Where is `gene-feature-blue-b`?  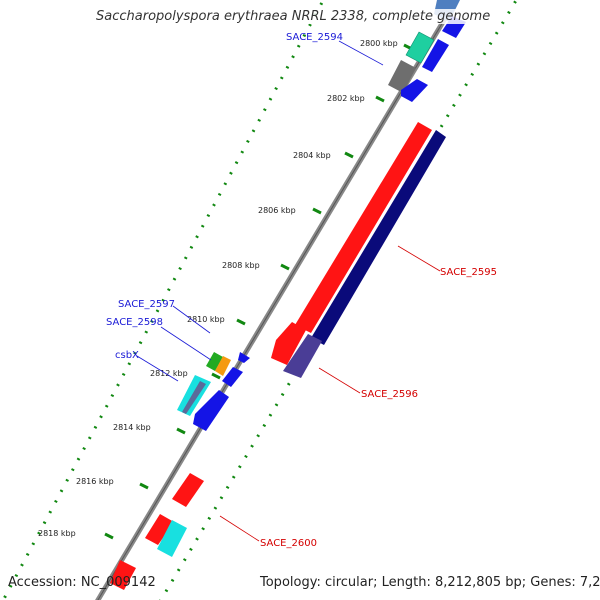
gene-feature-blue-b is located at coordinates (414, 90).